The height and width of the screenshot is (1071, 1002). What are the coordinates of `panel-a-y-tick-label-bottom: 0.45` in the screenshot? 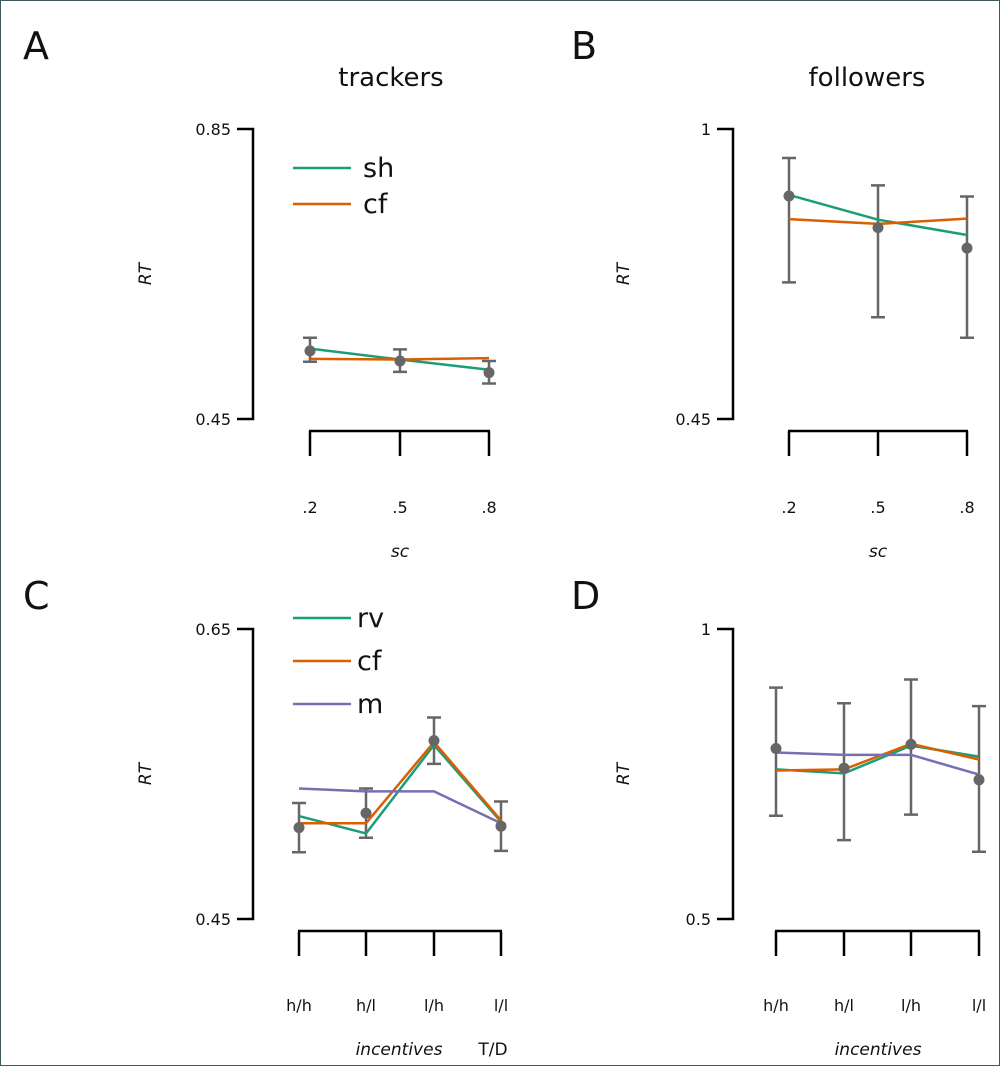 It's located at (213, 419).